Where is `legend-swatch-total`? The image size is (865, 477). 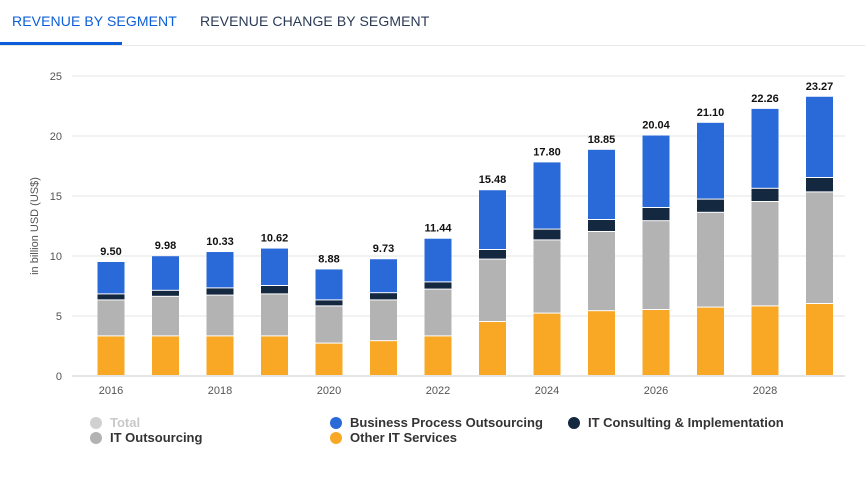
legend-swatch-total is located at coordinates (96, 422).